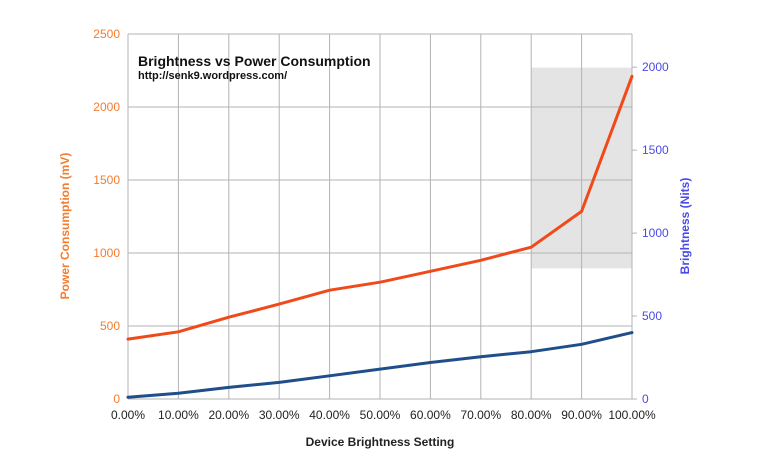 The image size is (760, 464). Describe the element at coordinates (106, 253) in the screenshot. I see `y-tick-label-left: 1000` at that location.